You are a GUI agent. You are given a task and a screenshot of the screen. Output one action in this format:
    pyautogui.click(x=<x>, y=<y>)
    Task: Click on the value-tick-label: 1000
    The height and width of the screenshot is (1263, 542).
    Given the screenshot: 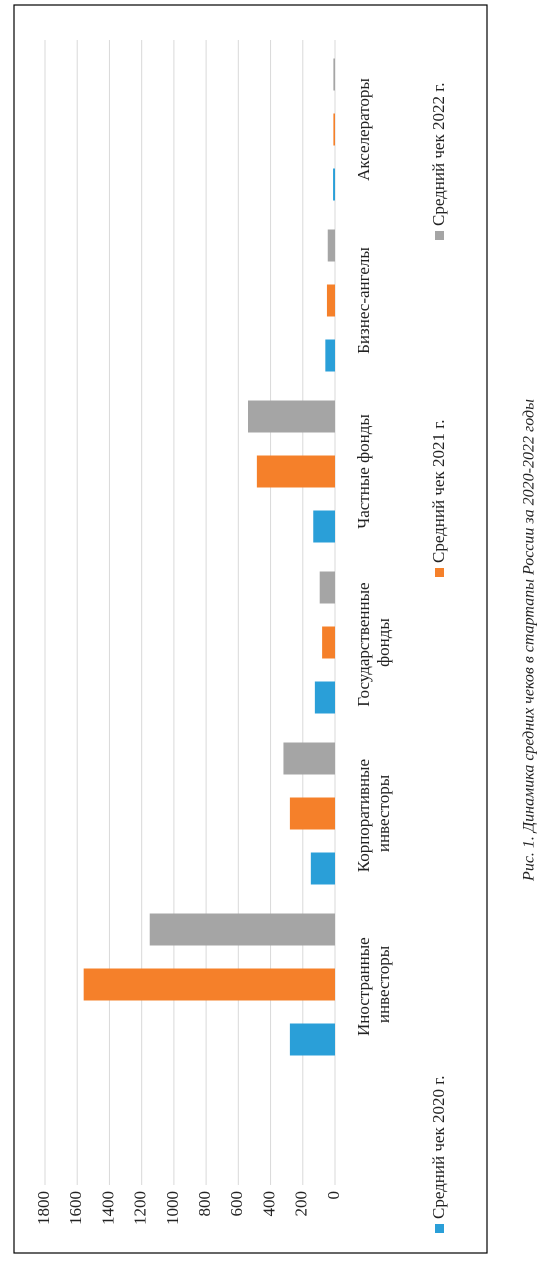 What is the action you would take?
    pyautogui.click(x=172, y=1208)
    